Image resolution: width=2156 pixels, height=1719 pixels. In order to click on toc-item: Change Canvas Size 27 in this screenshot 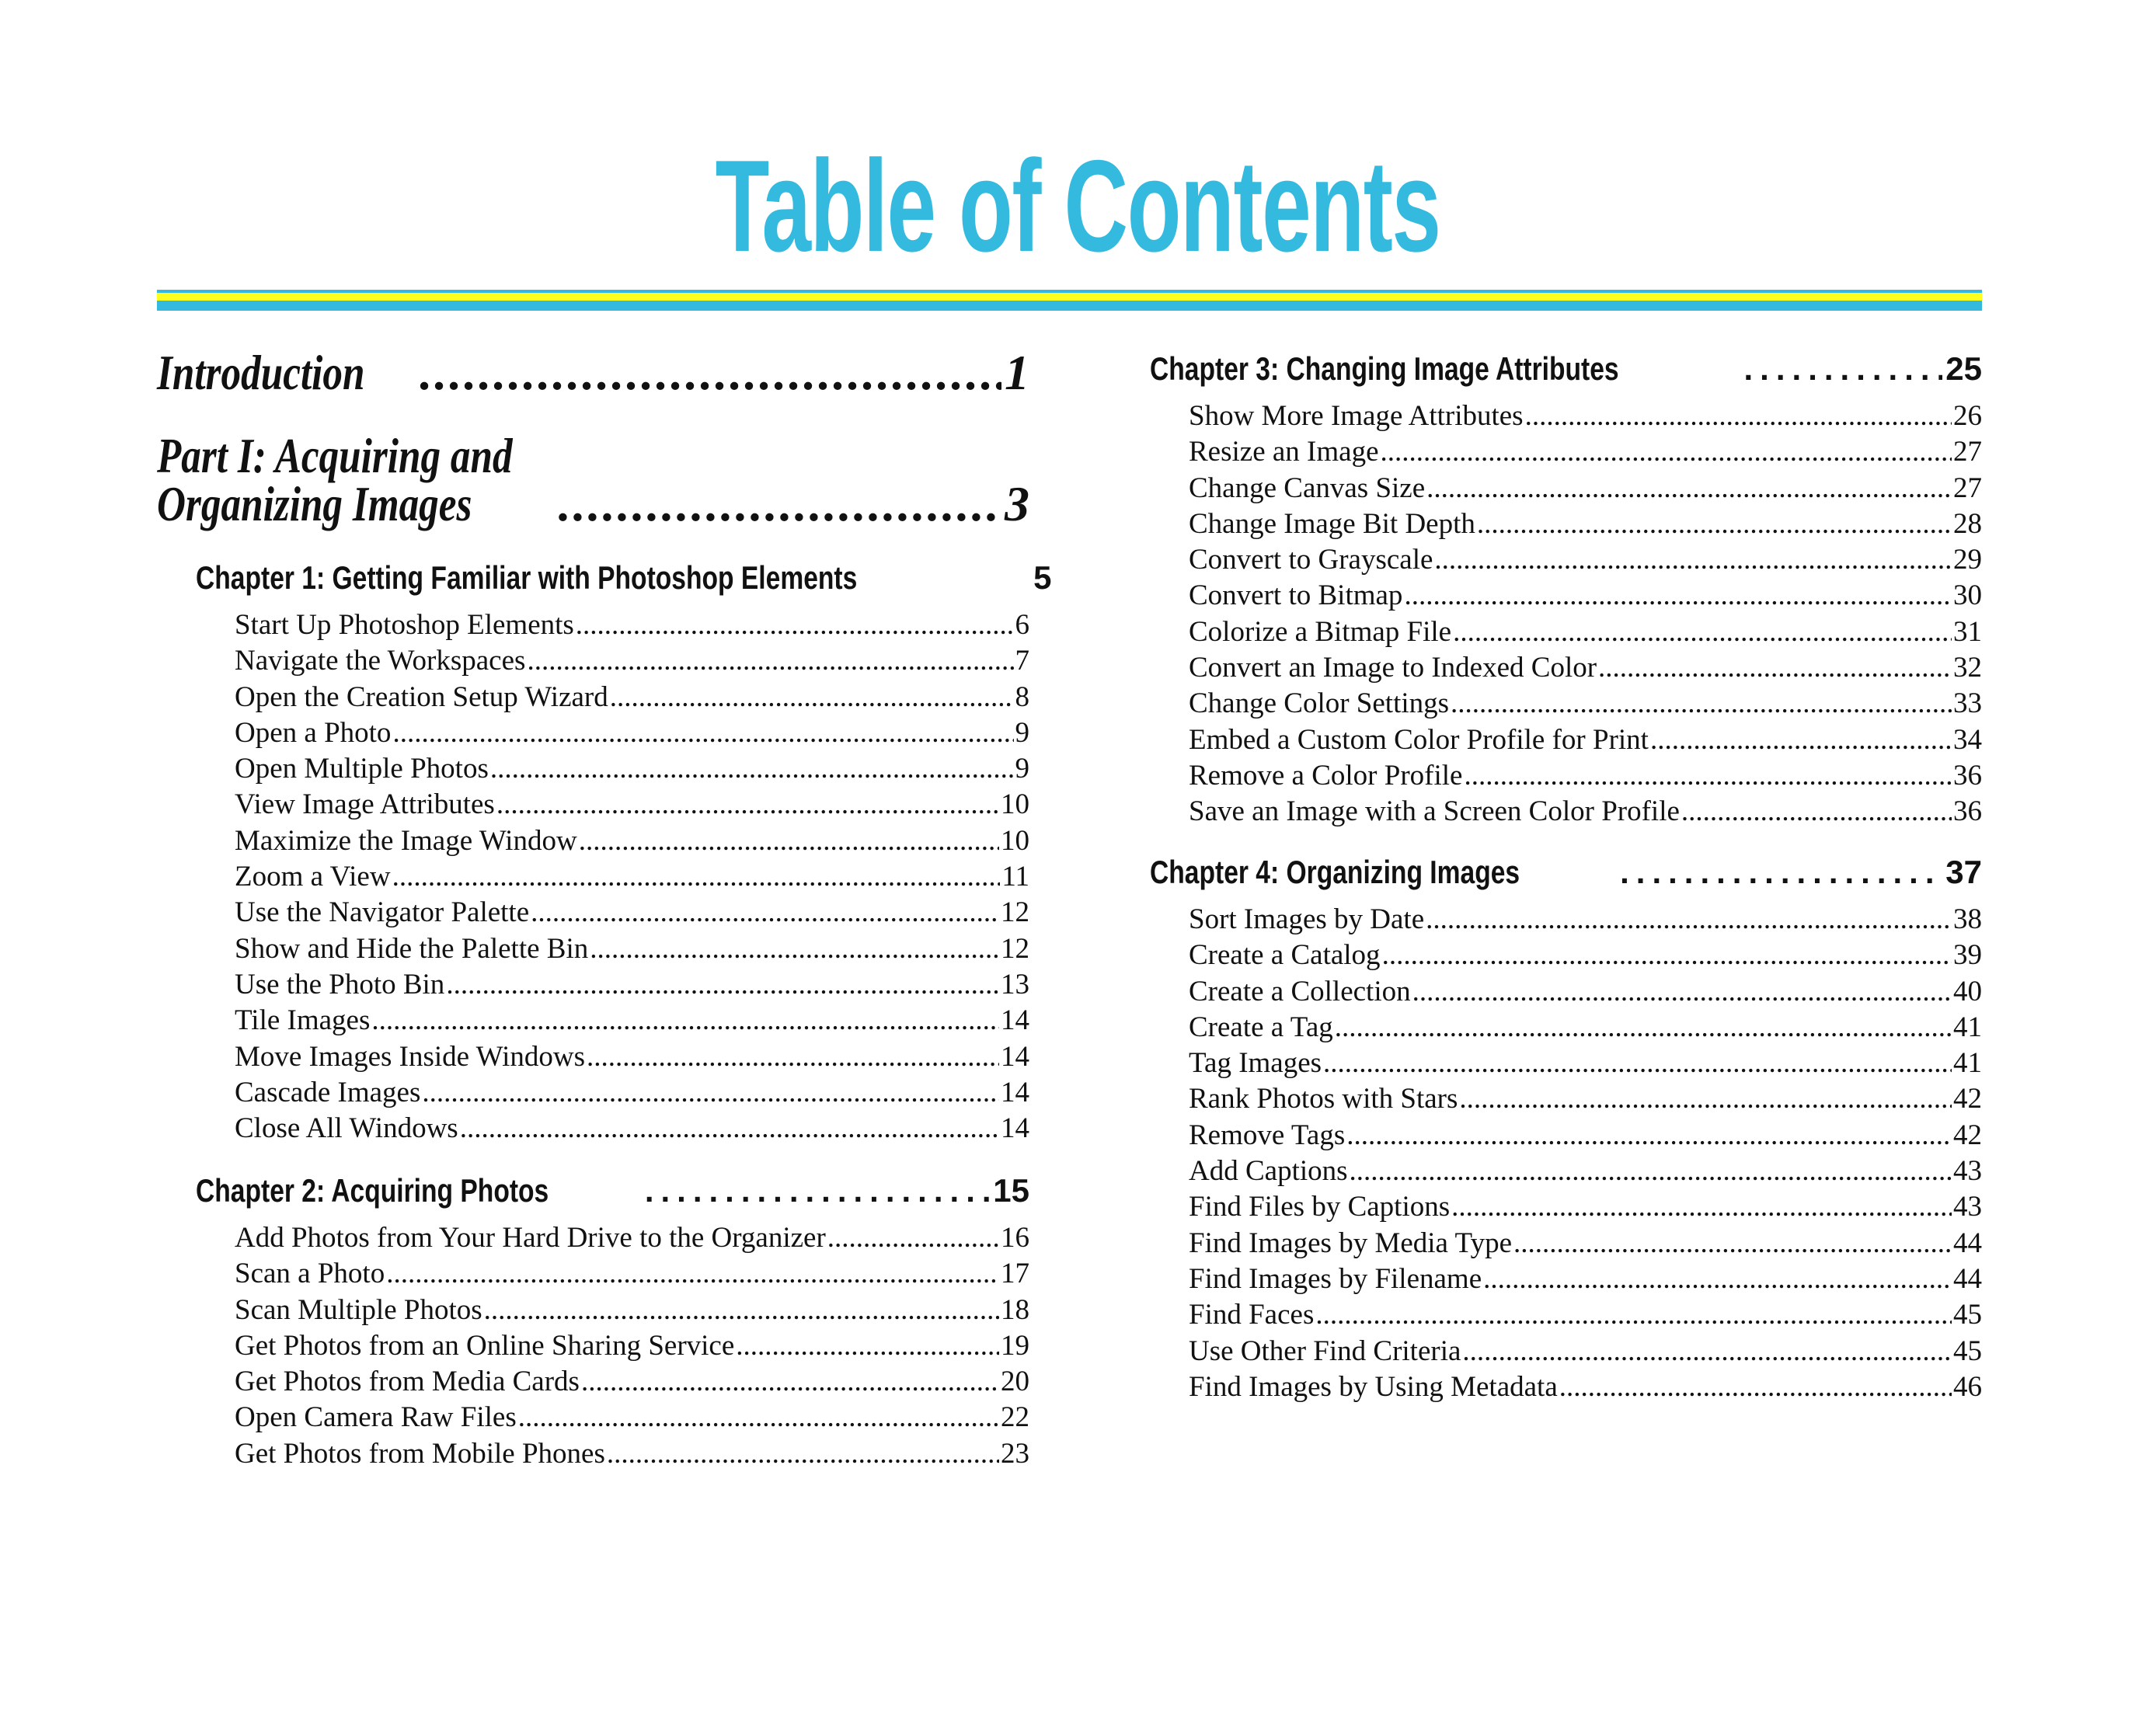, I will do `click(1585, 488)`.